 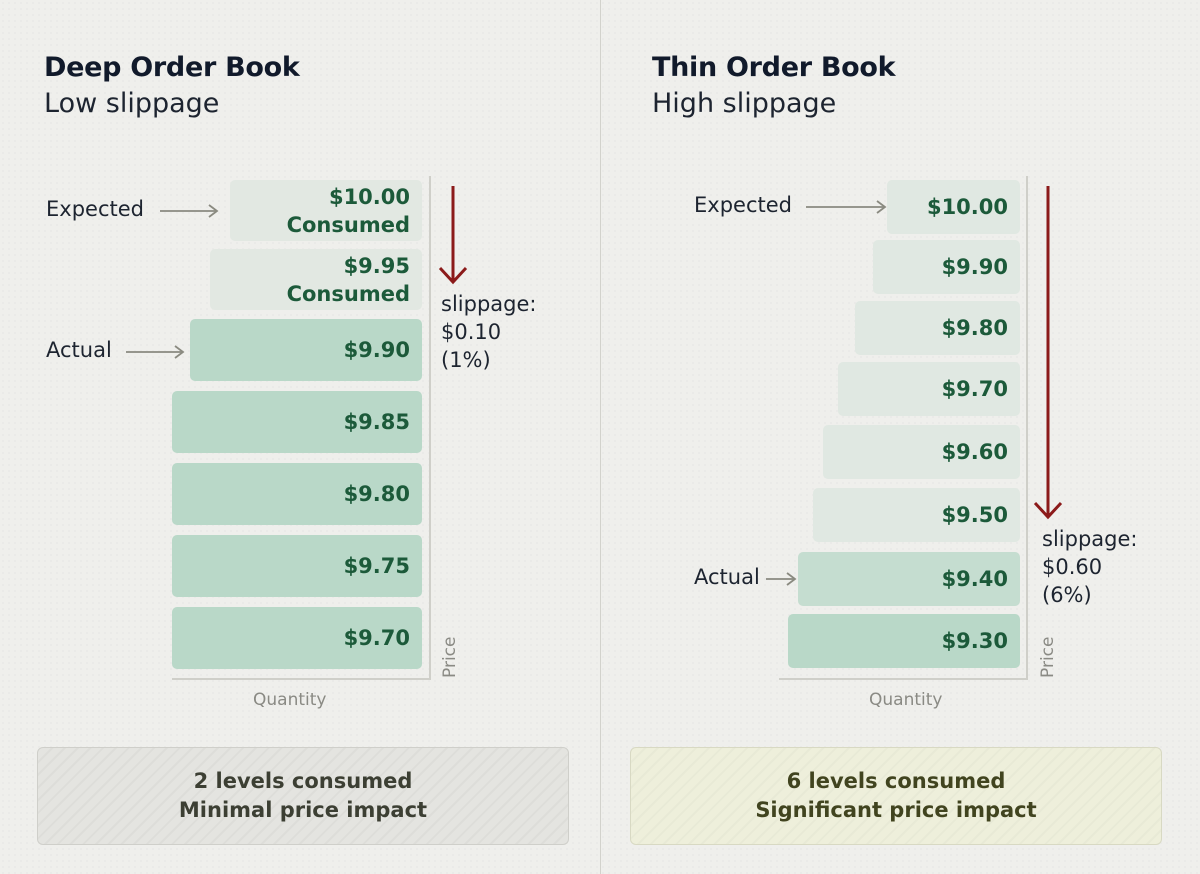 What do you see at coordinates (471, 332) in the screenshot?
I see `slippage-amount: $0.10` at bounding box center [471, 332].